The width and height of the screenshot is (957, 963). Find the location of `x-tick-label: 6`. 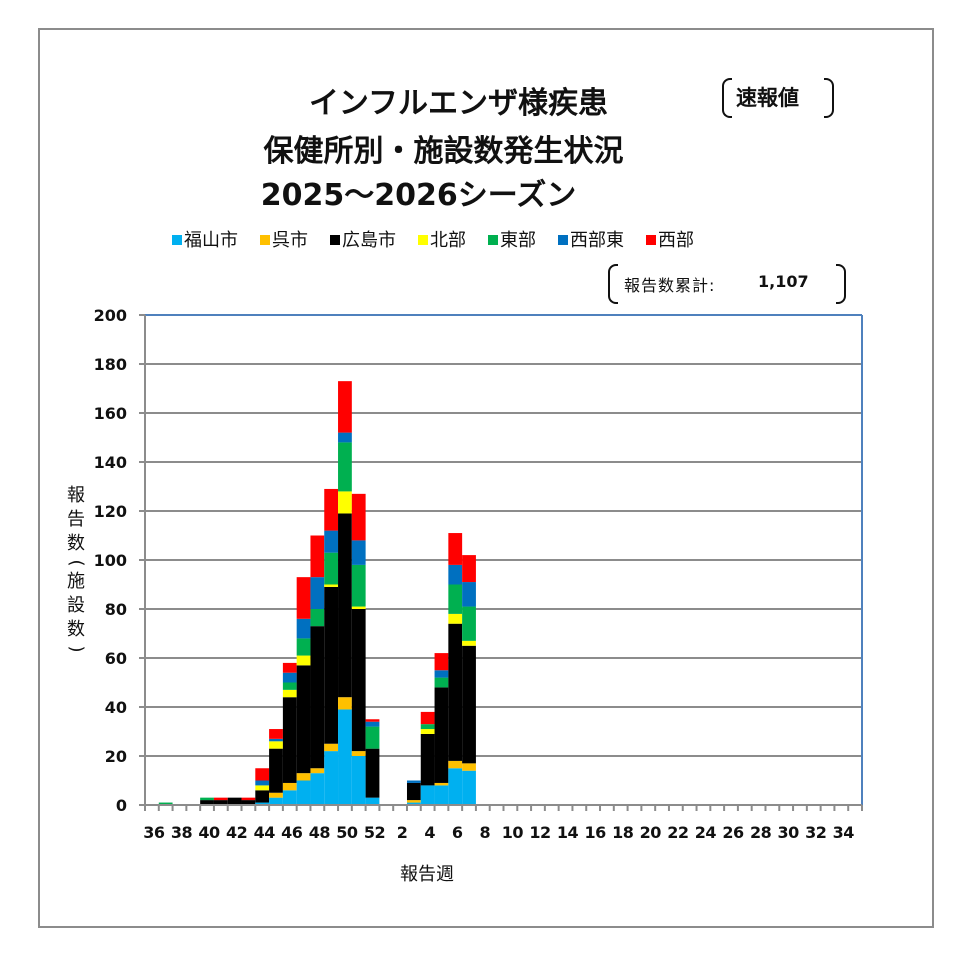

x-tick-label: 6 is located at coordinates (457, 832).